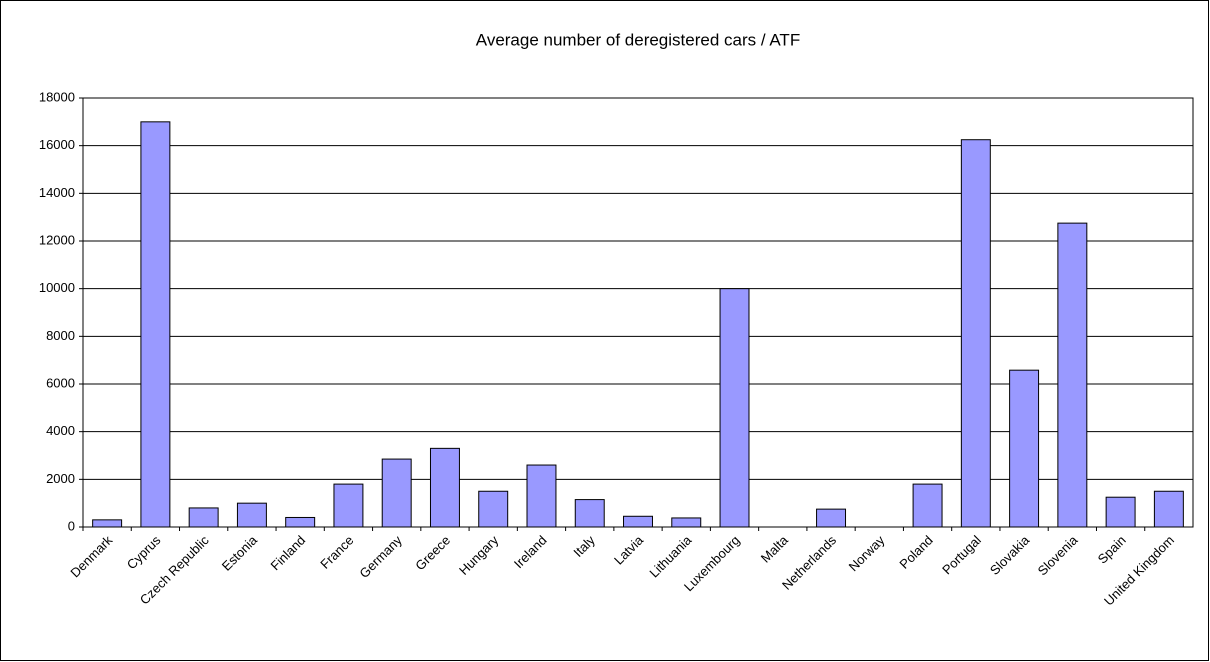 This screenshot has width=1210, height=662. I want to click on y-tick-label: 8000, so click(60, 335).